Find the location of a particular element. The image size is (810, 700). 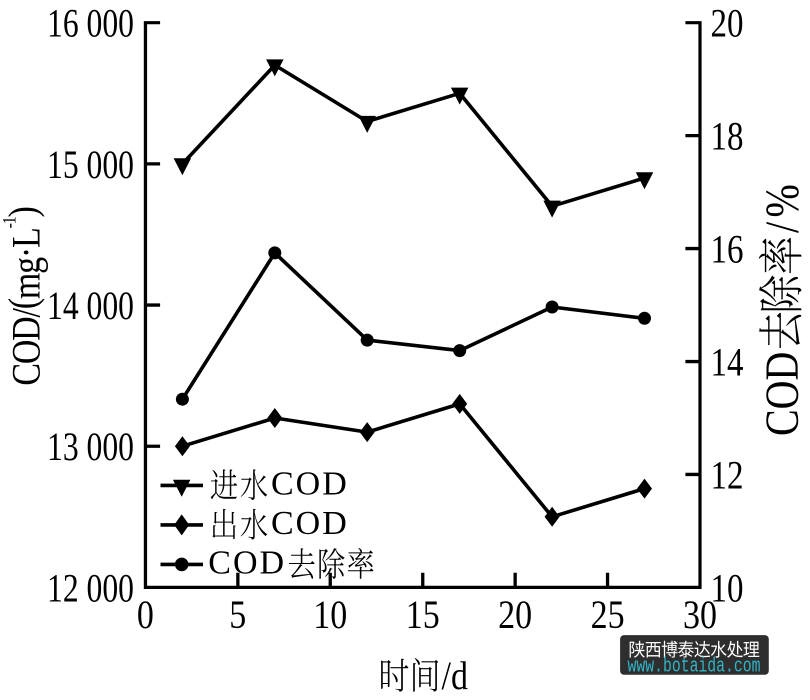

svg-text: /d is located at coordinates (455, 676).